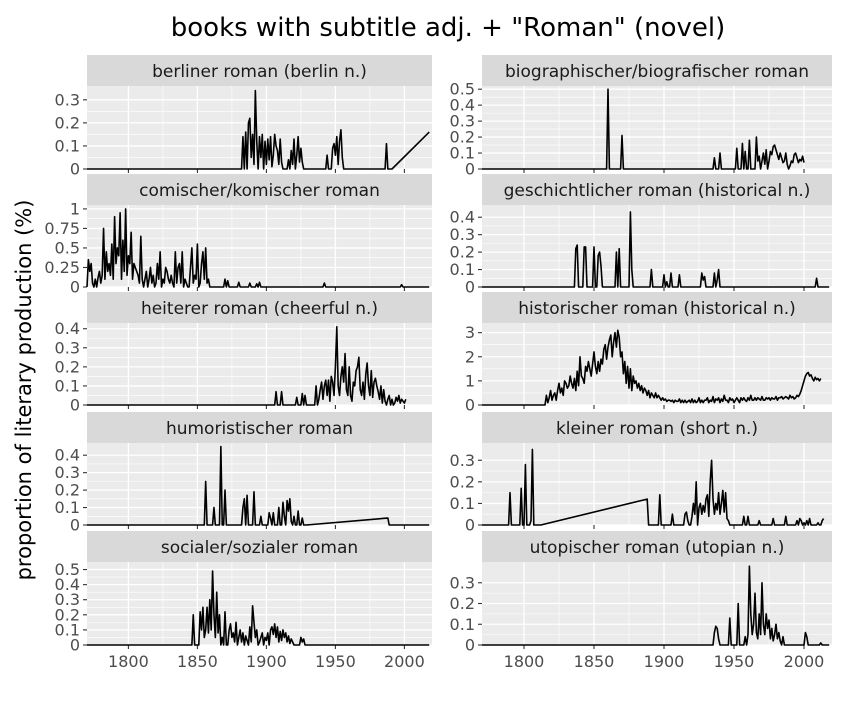 Image resolution: width=850 pixels, height=720 pixels. Describe the element at coordinates (657, 191) in the screenshot. I see `facet-strip-label: geschichtlicher roman (historical n.)` at that location.